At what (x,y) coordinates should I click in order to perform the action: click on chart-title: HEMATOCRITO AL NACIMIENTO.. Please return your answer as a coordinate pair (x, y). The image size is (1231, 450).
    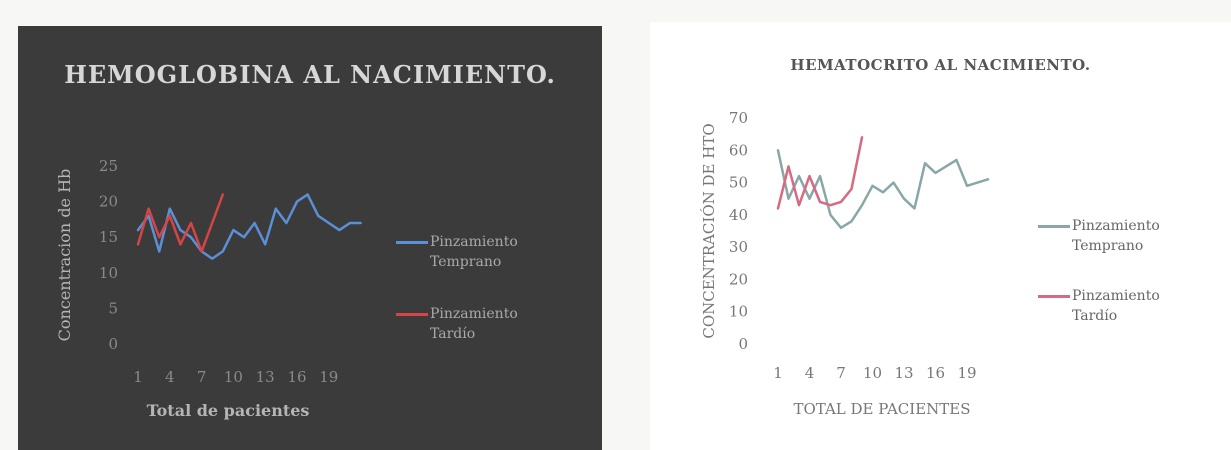
    Looking at the image, I should click on (940, 65).